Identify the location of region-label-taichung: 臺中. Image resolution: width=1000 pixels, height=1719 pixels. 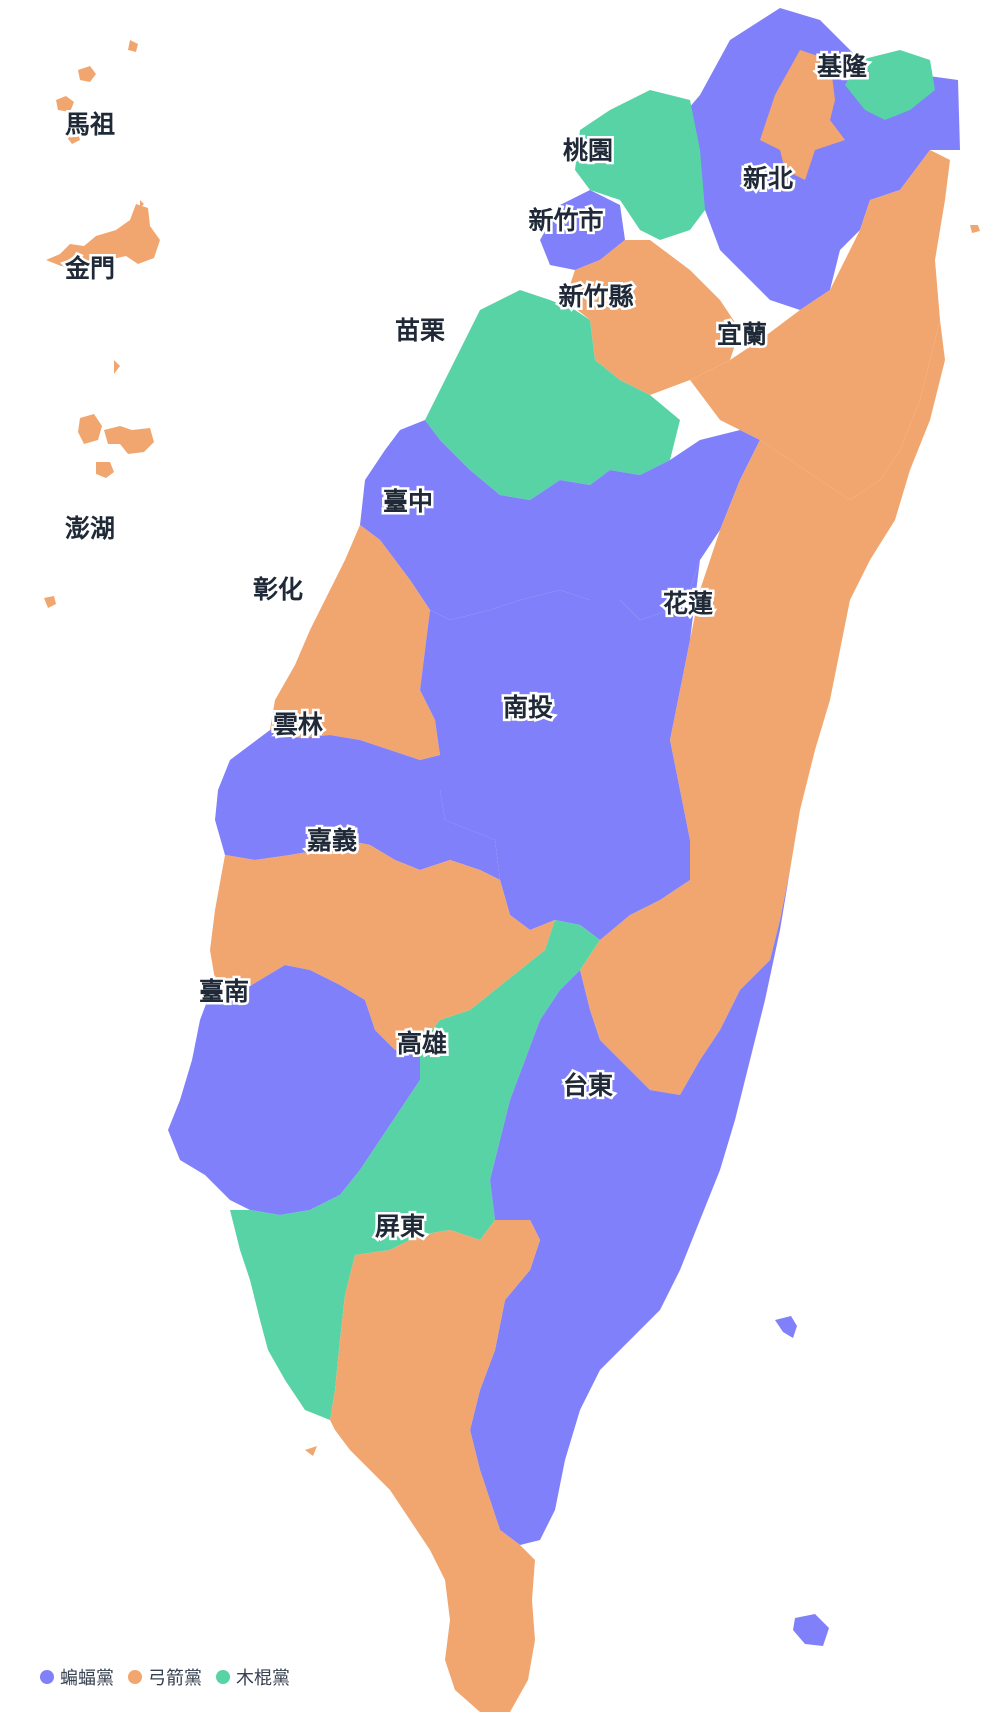
(408, 501).